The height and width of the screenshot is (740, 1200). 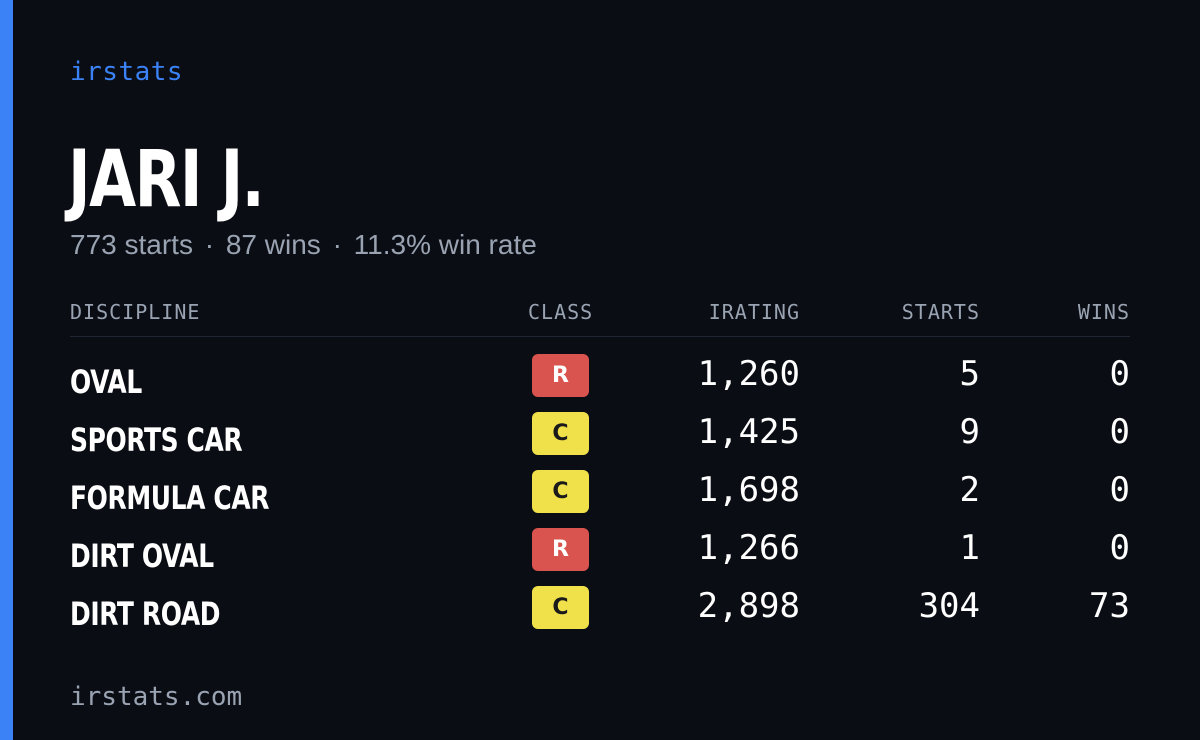 I want to click on wins-value: 73, so click(x=1109, y=606).